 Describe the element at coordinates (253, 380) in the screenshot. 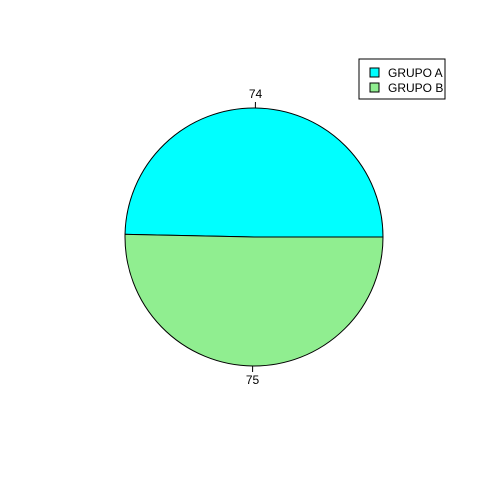

I see `pie-value-label: 75` at that location.